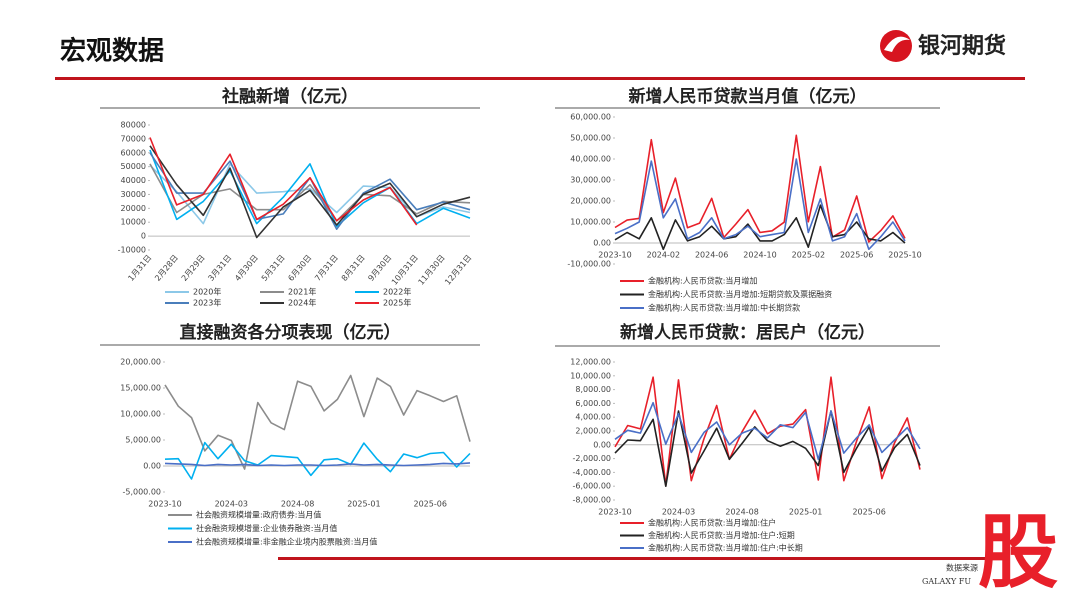 The height and width of the screenshot is (608, 1080). What do you see at coordinates (166, 268) in the screenshot?
I see `x-tick-label: 2月28日` at bounding box center [166, 268].